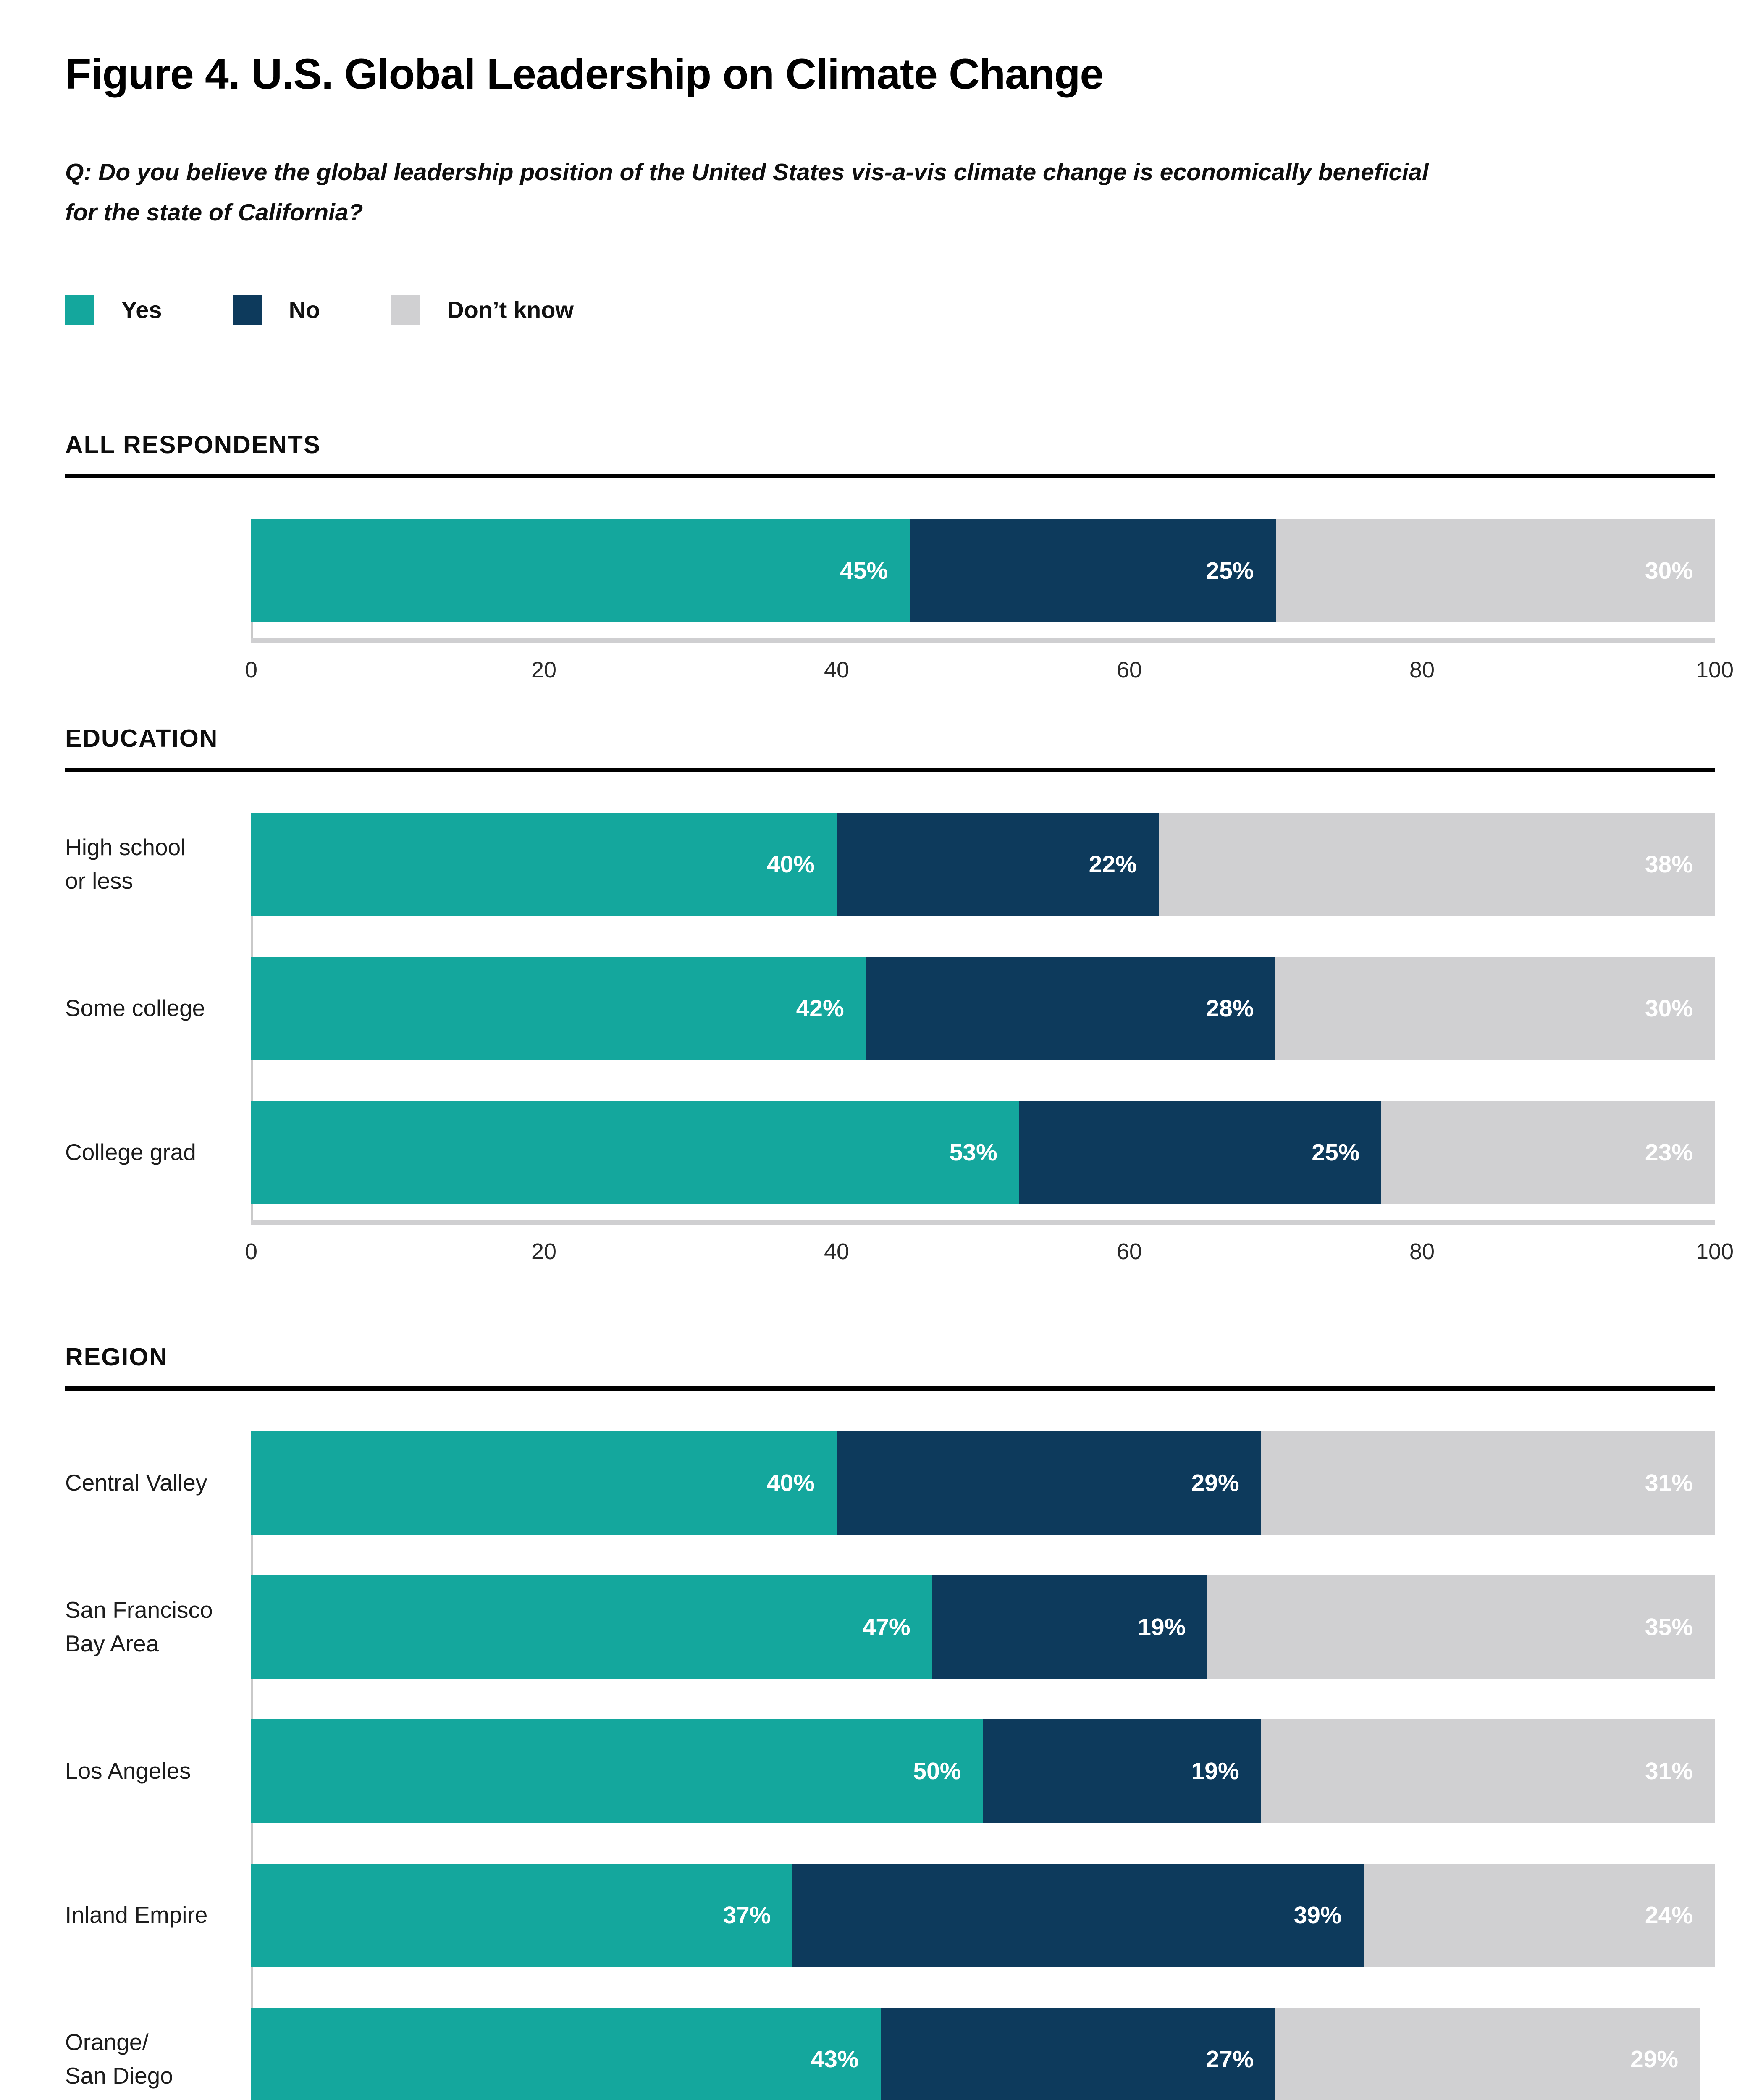  Describe the element at coordinates (790, 1482) in the screenshot. I see `bar-value-label: 40%` at that location.